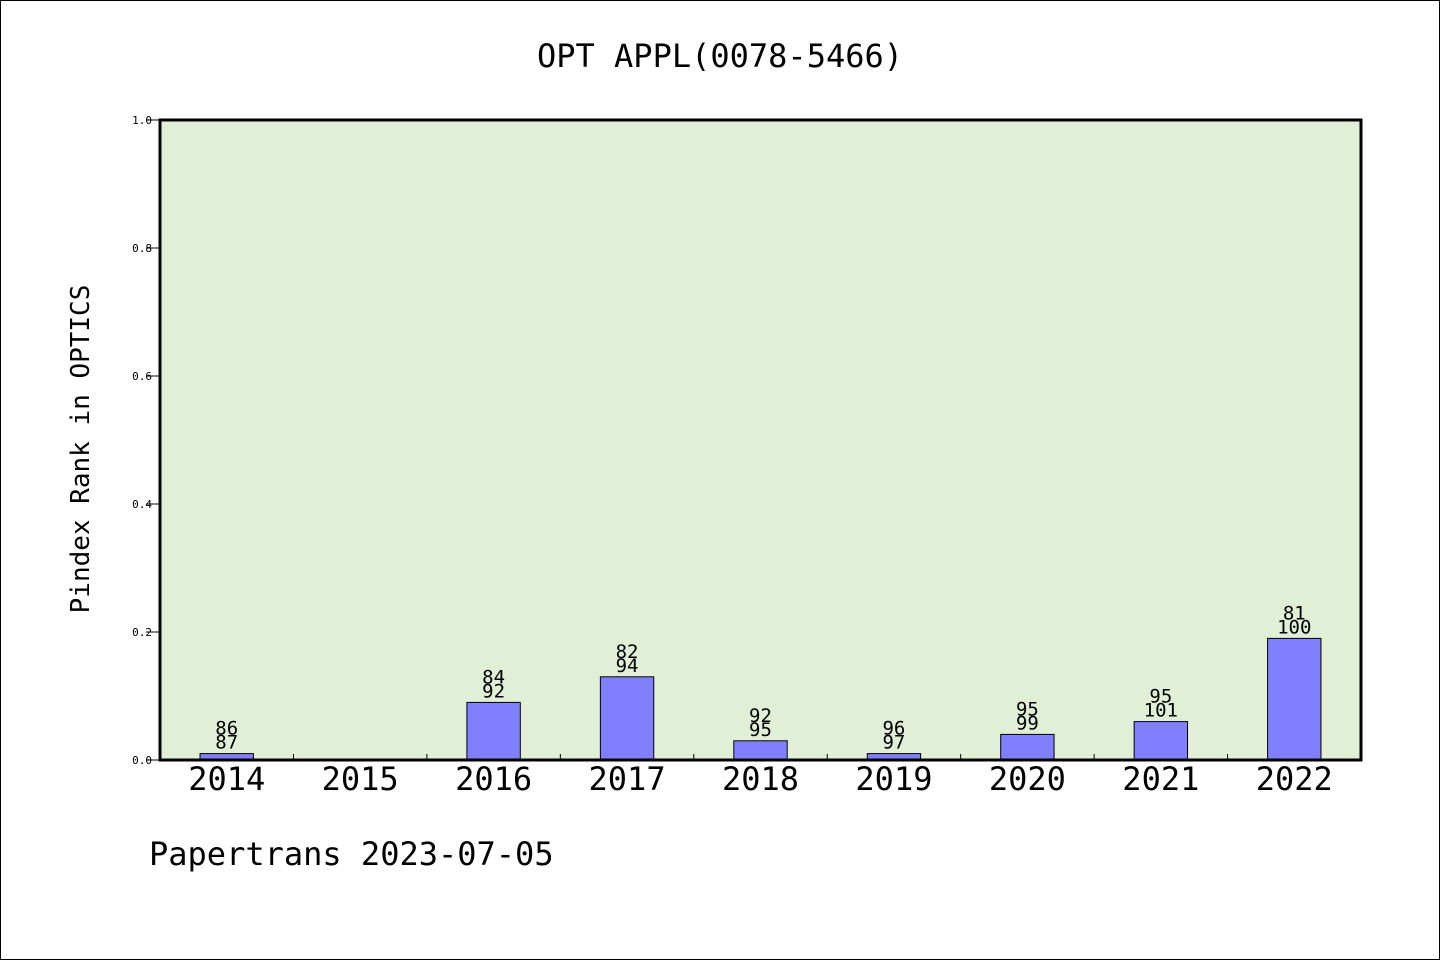  What do you see at coordinates (142, 632) in the screenshot?
I see `y-tick-label: 0.2` at bounding box center [142, 632].